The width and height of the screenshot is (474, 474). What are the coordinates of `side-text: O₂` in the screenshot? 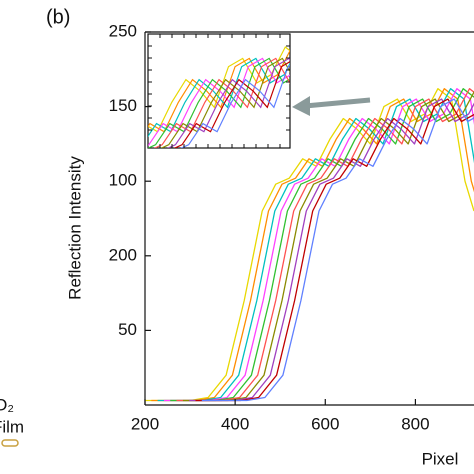 It's located at (7, 404).